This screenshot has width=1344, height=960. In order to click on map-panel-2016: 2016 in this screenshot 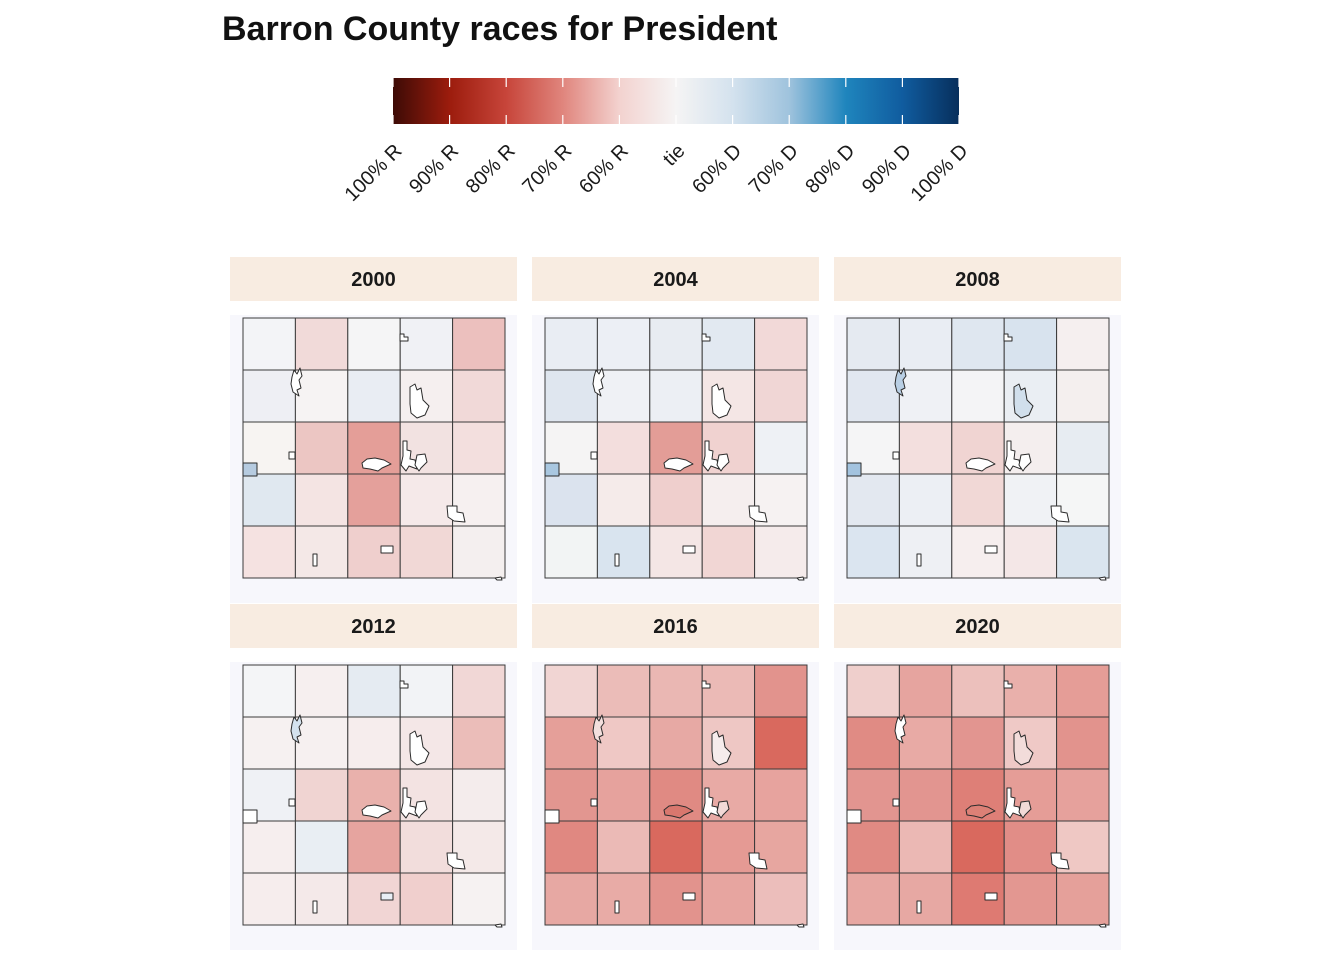, I will do `click(675, 777)`.